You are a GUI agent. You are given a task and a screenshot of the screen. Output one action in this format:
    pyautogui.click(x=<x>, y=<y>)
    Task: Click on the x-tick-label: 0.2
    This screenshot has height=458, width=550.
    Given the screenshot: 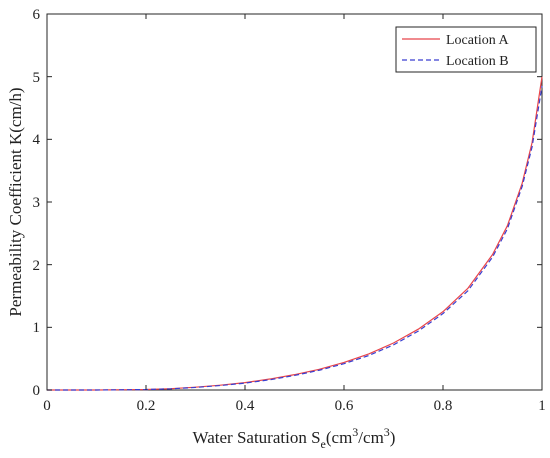 What is the action you would take?
    pyautogui.click(x=146, y=406)
    